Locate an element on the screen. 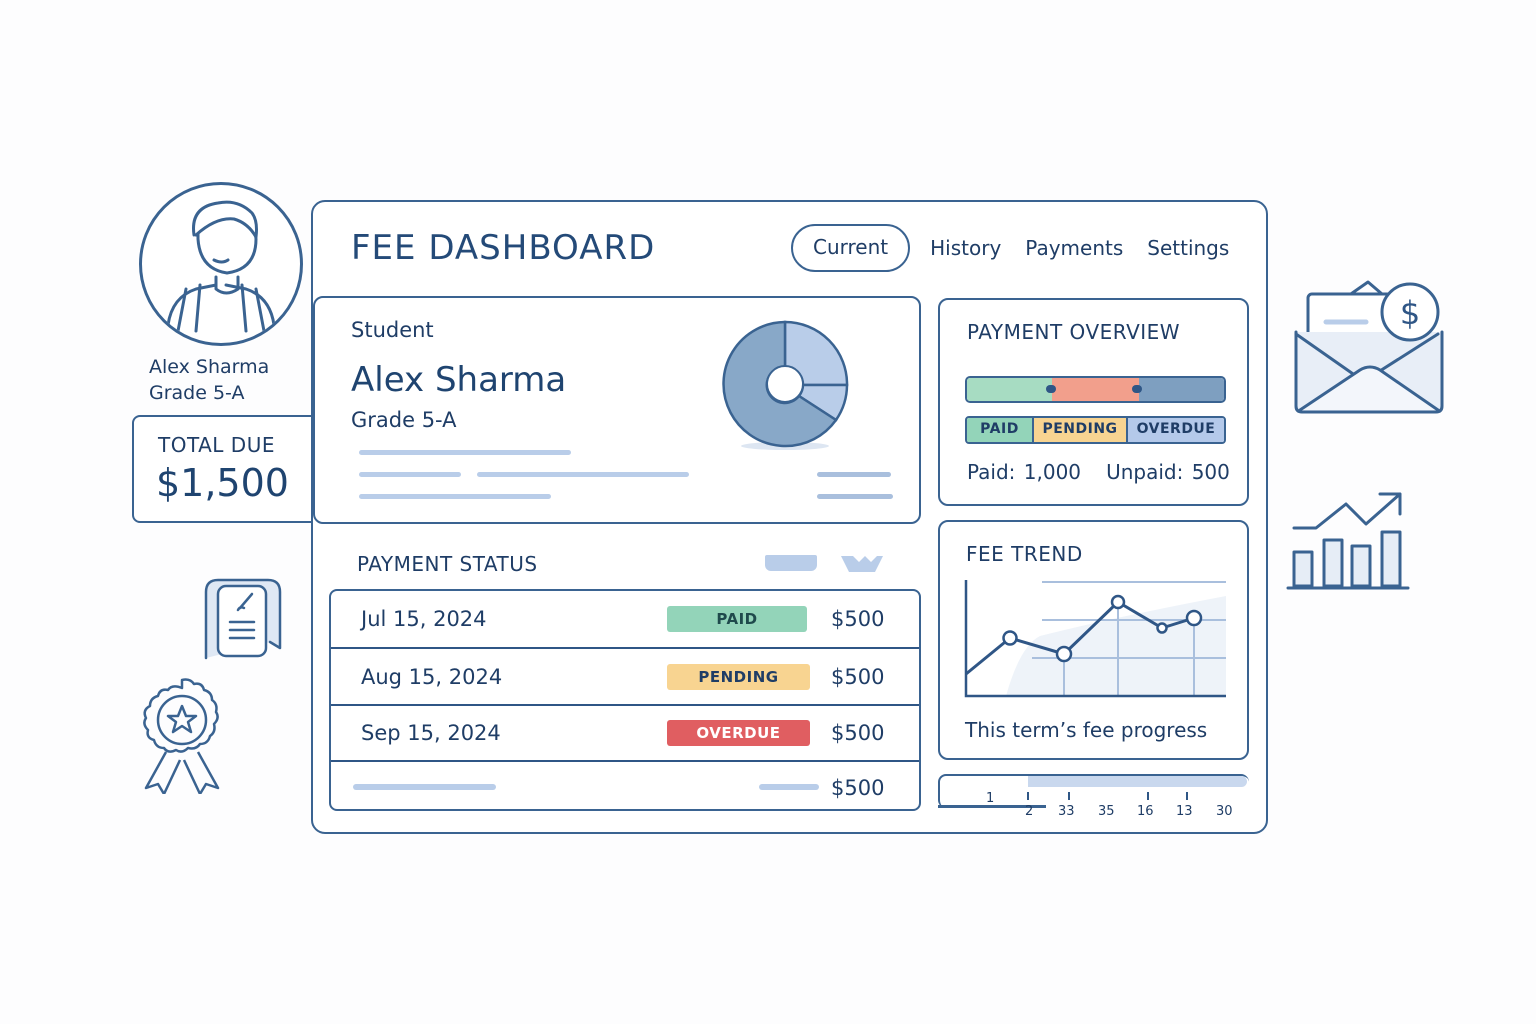  slider-tick: 33 is located at coordinates (1066, 811).